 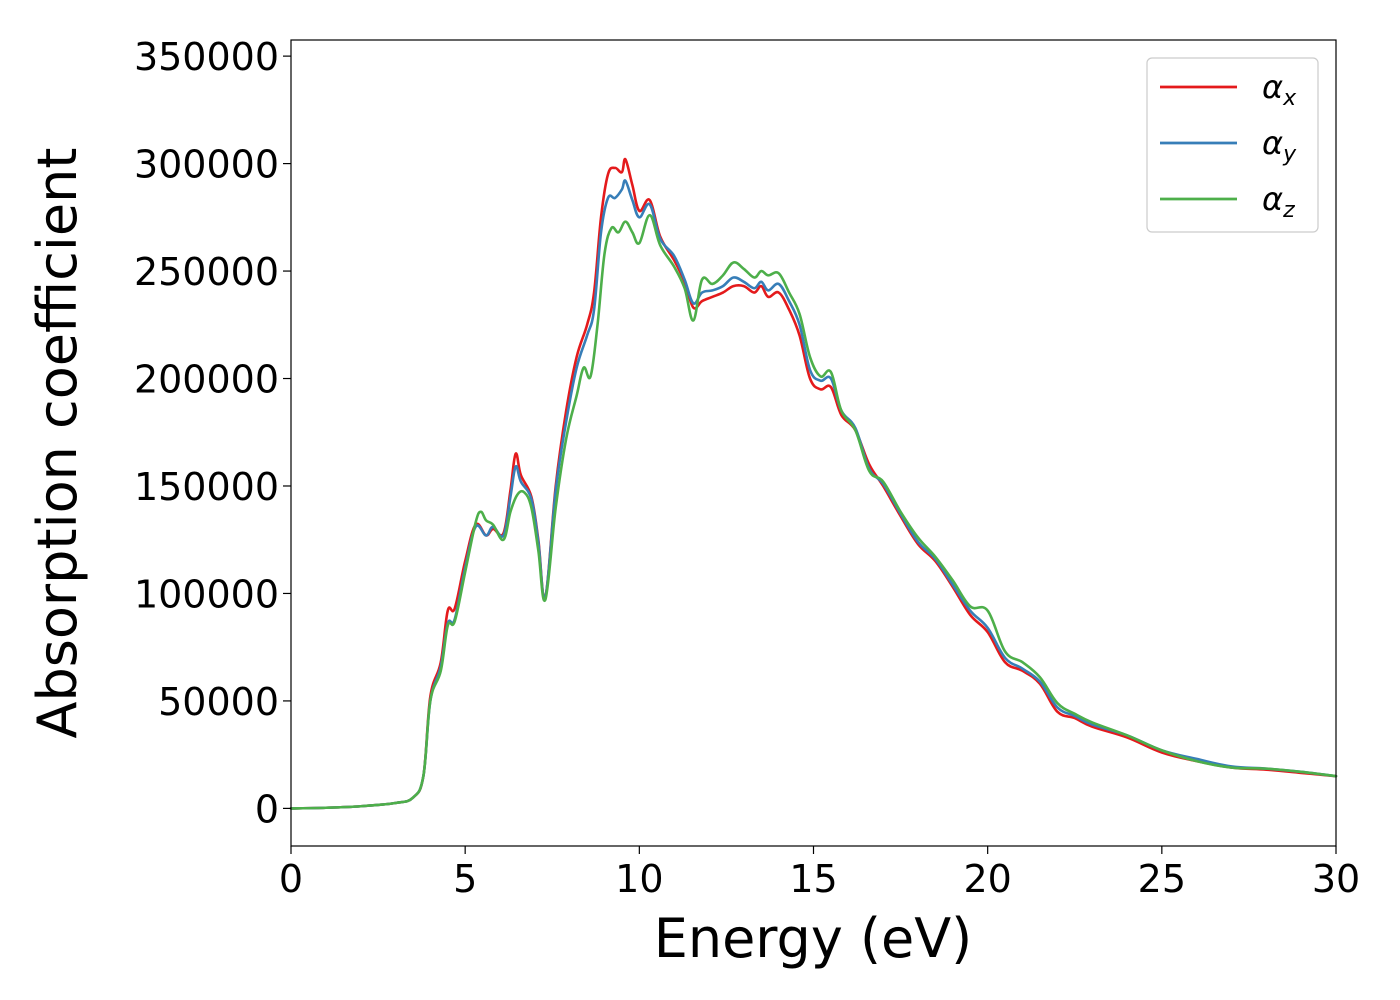 I want to click on y-tick-label: 50000, so click(x=218, y=702).